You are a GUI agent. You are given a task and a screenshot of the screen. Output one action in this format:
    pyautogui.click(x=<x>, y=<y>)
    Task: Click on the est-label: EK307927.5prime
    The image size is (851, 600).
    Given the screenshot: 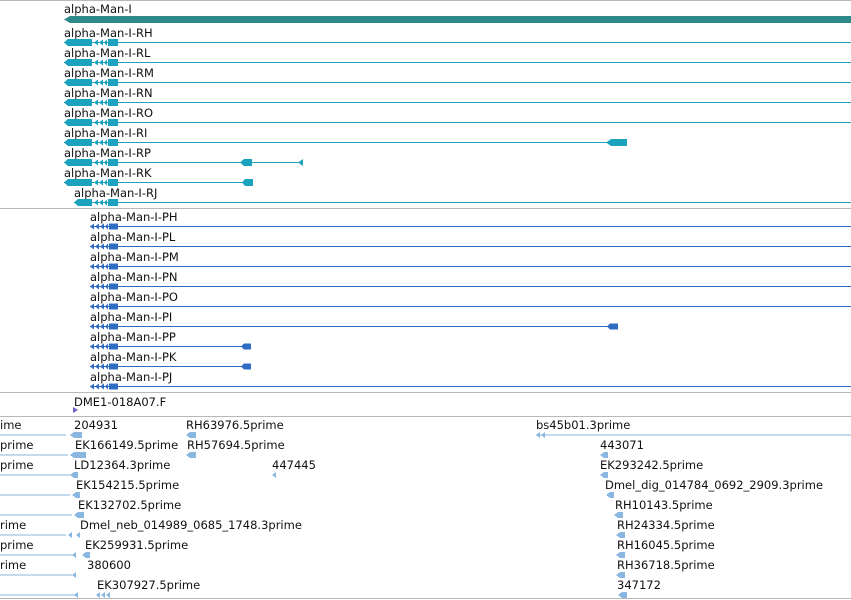 What is the action you would take?
    pyautogui.click(x=149, y=585)
    